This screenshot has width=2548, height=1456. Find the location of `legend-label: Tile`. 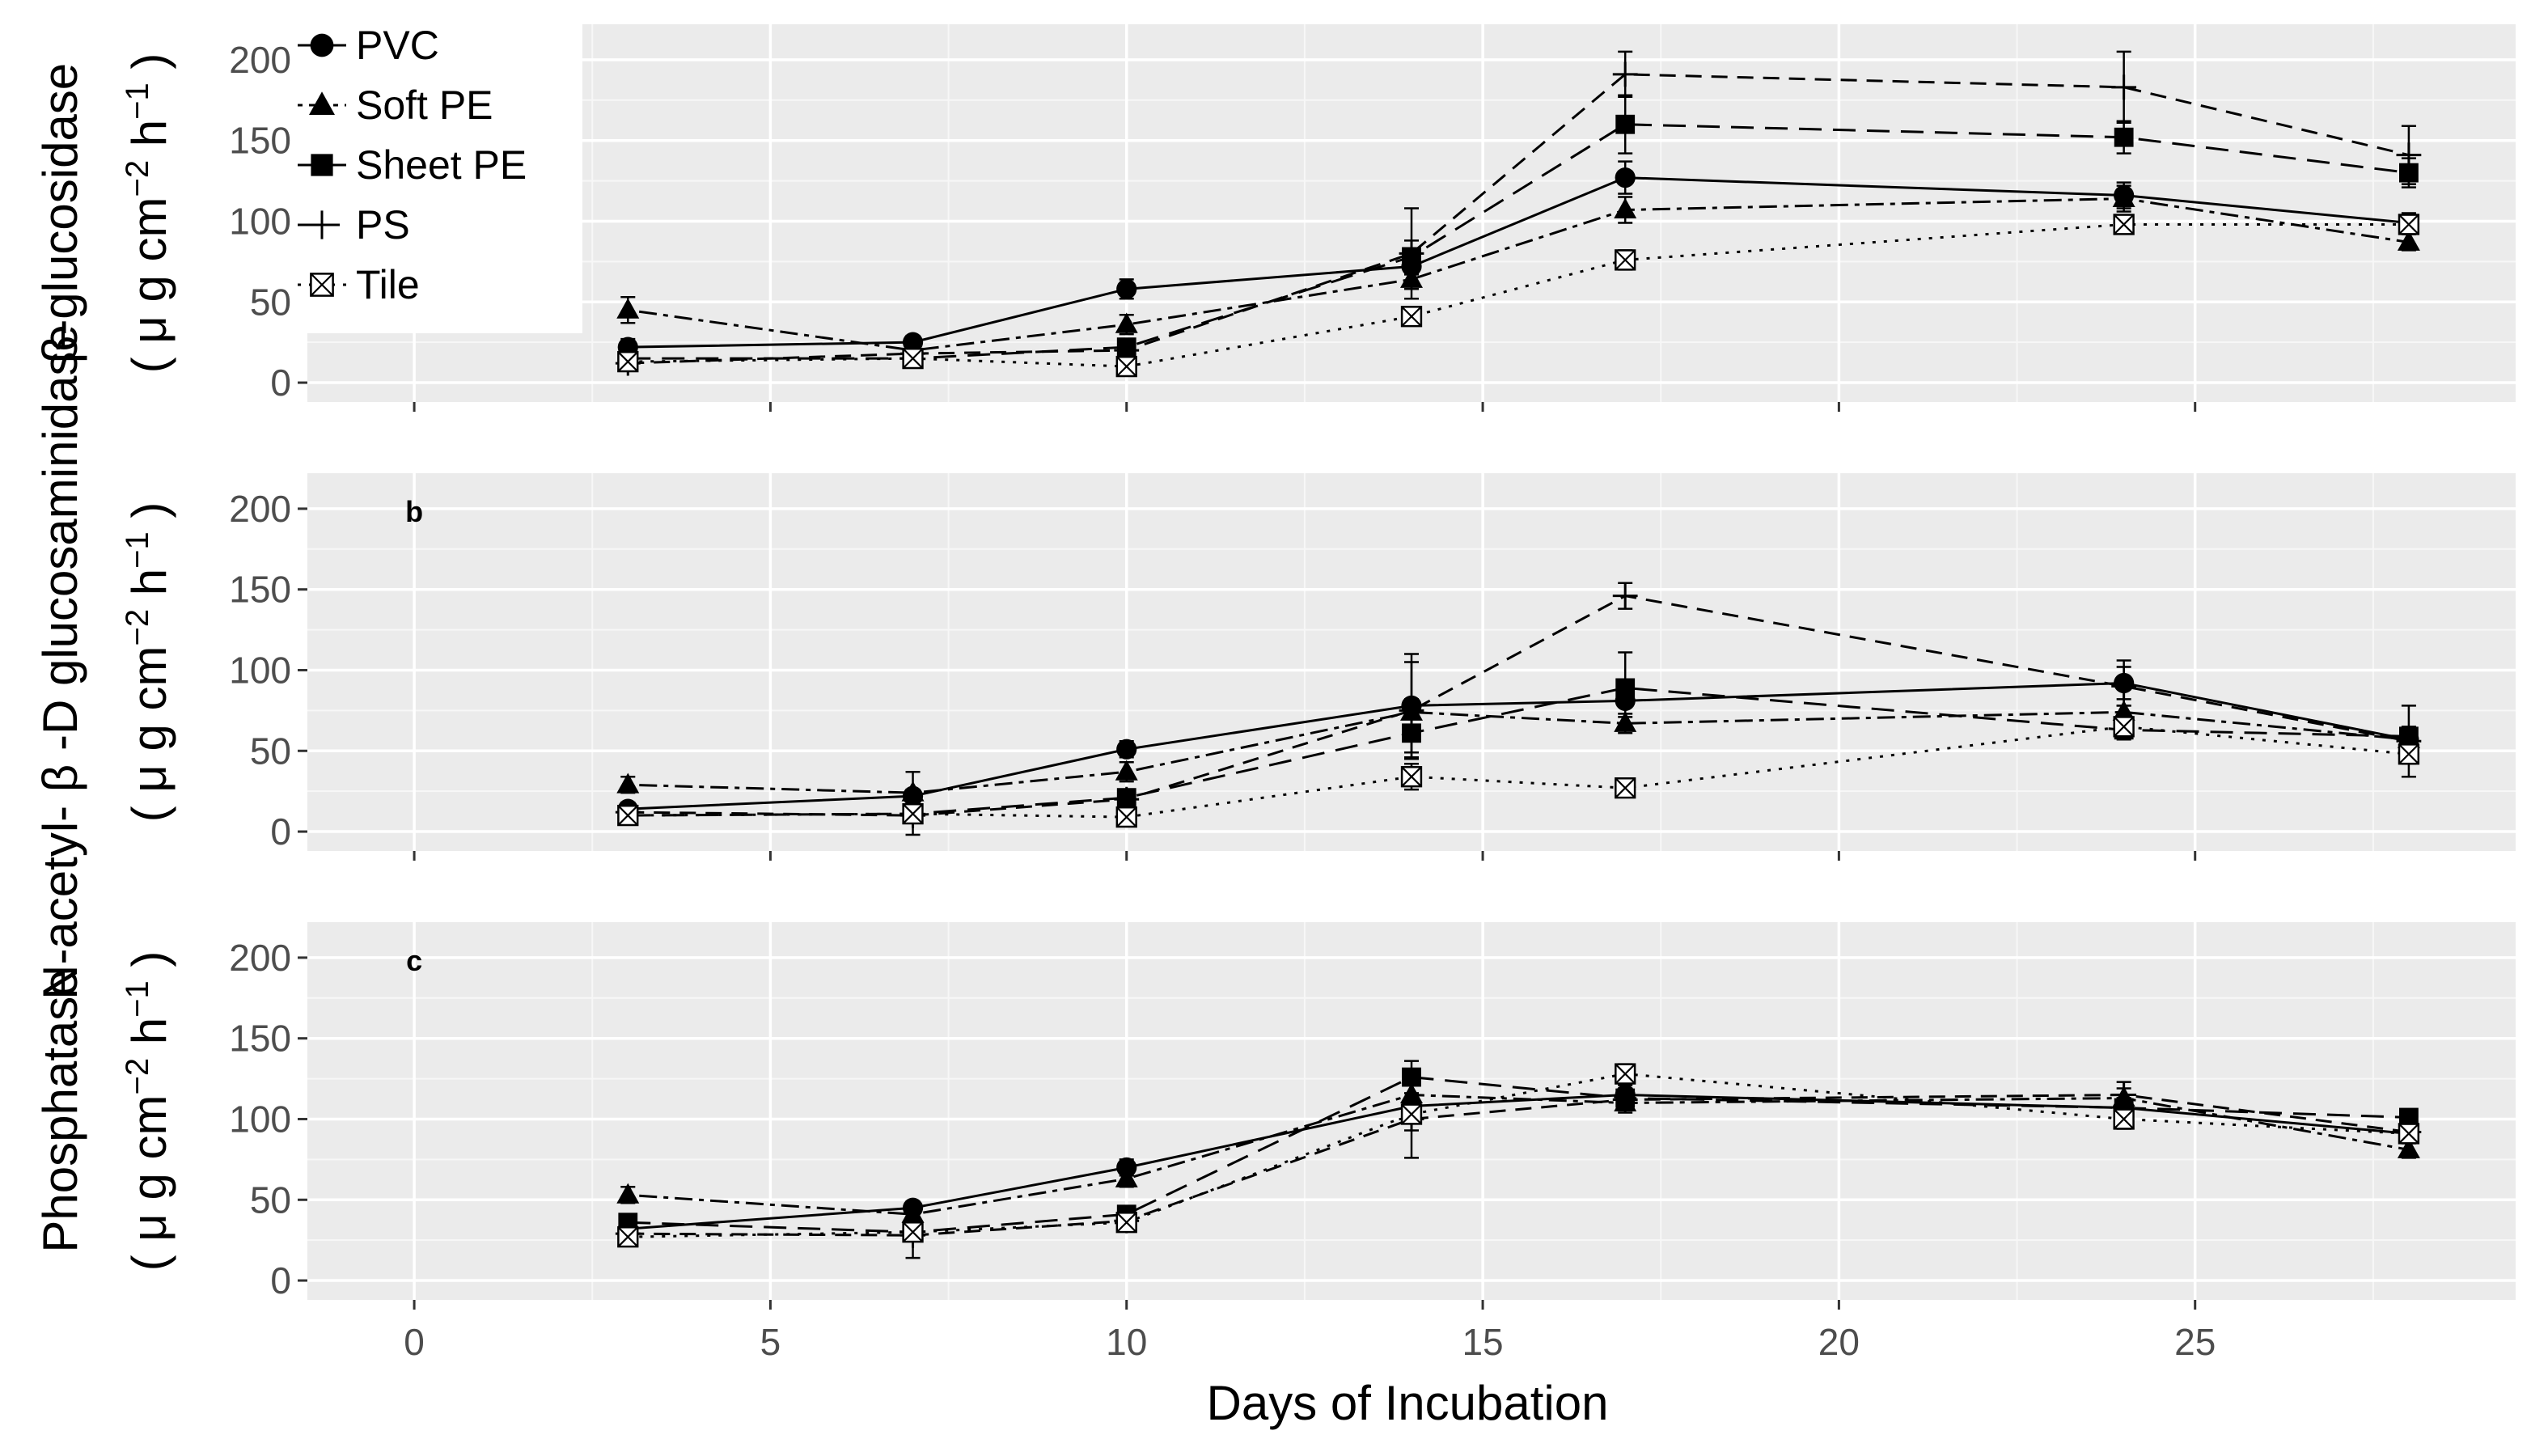

legend-label: Tile is located at coordinates (388, 284).